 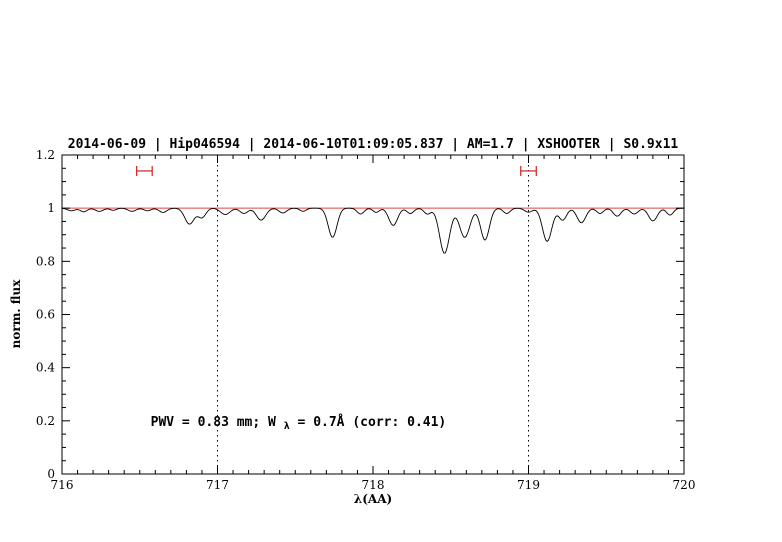 What do you see at coordinates (45, 261) in the screenshot?
I see `y-tick-label: 0.8` at bounding box center [45, 261].